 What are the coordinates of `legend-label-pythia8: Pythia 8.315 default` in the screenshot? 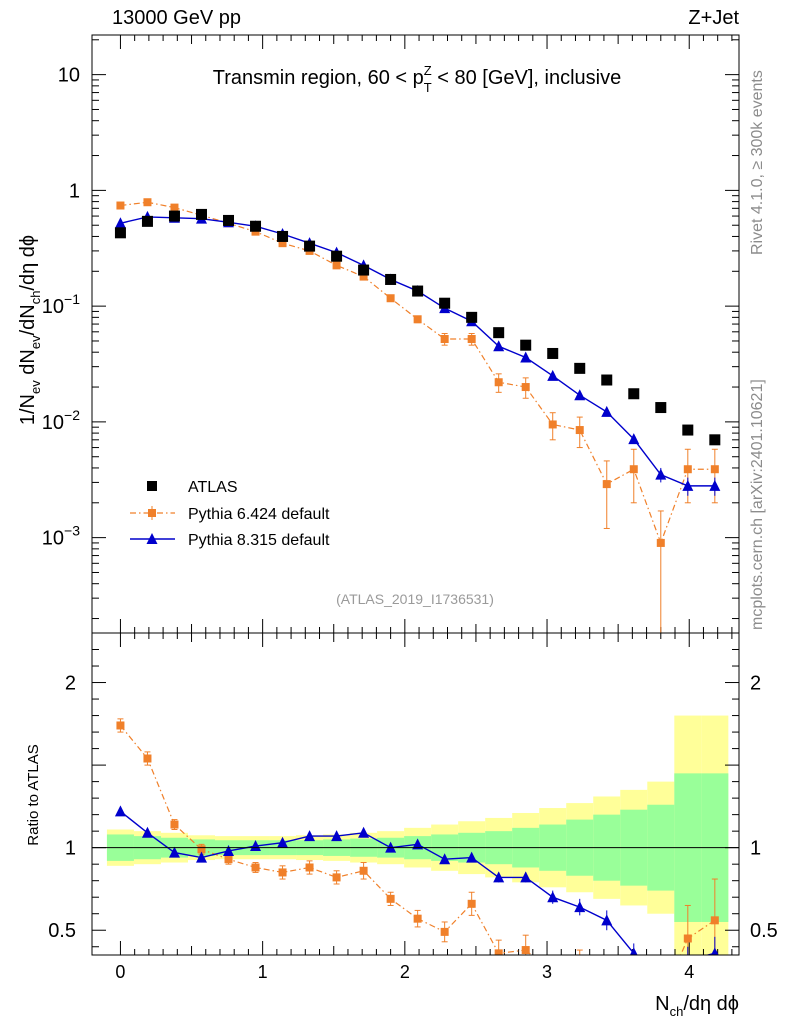 It's located at (259, 540).